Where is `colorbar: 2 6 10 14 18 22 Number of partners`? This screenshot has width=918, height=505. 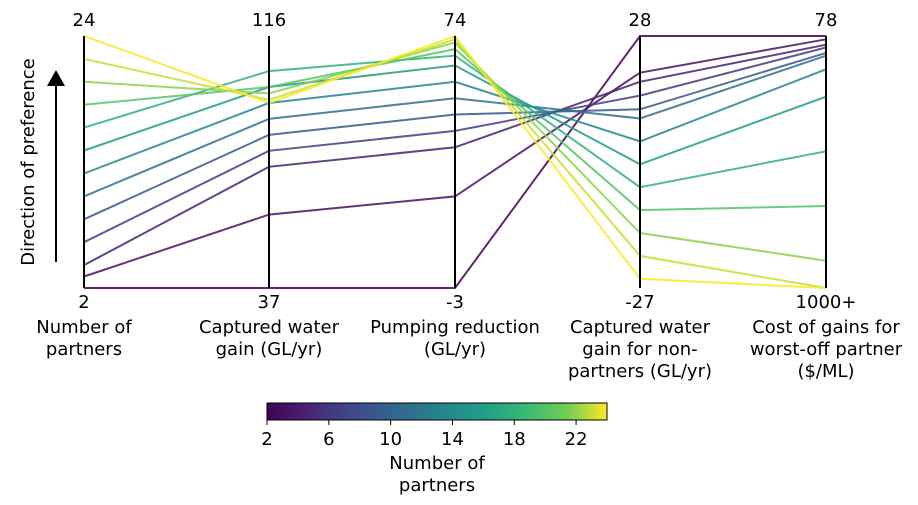
colorbar: 2 6 10 14 18 22 Number of partners is located at coordinates (434, 449).